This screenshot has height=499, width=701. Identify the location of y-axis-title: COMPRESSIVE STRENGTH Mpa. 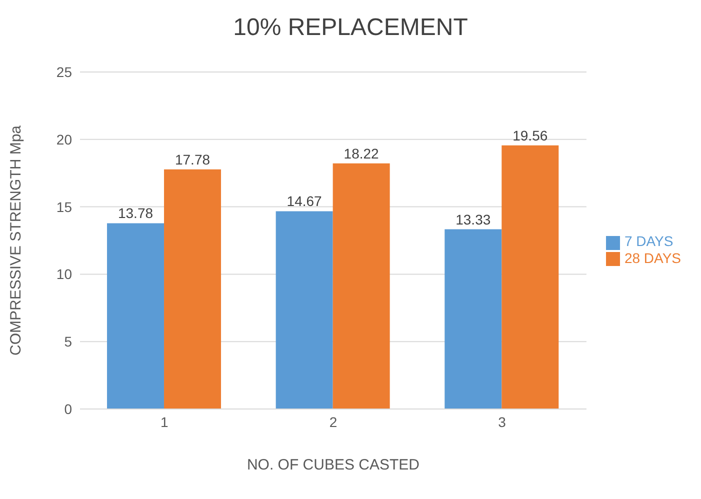
(15, 240).